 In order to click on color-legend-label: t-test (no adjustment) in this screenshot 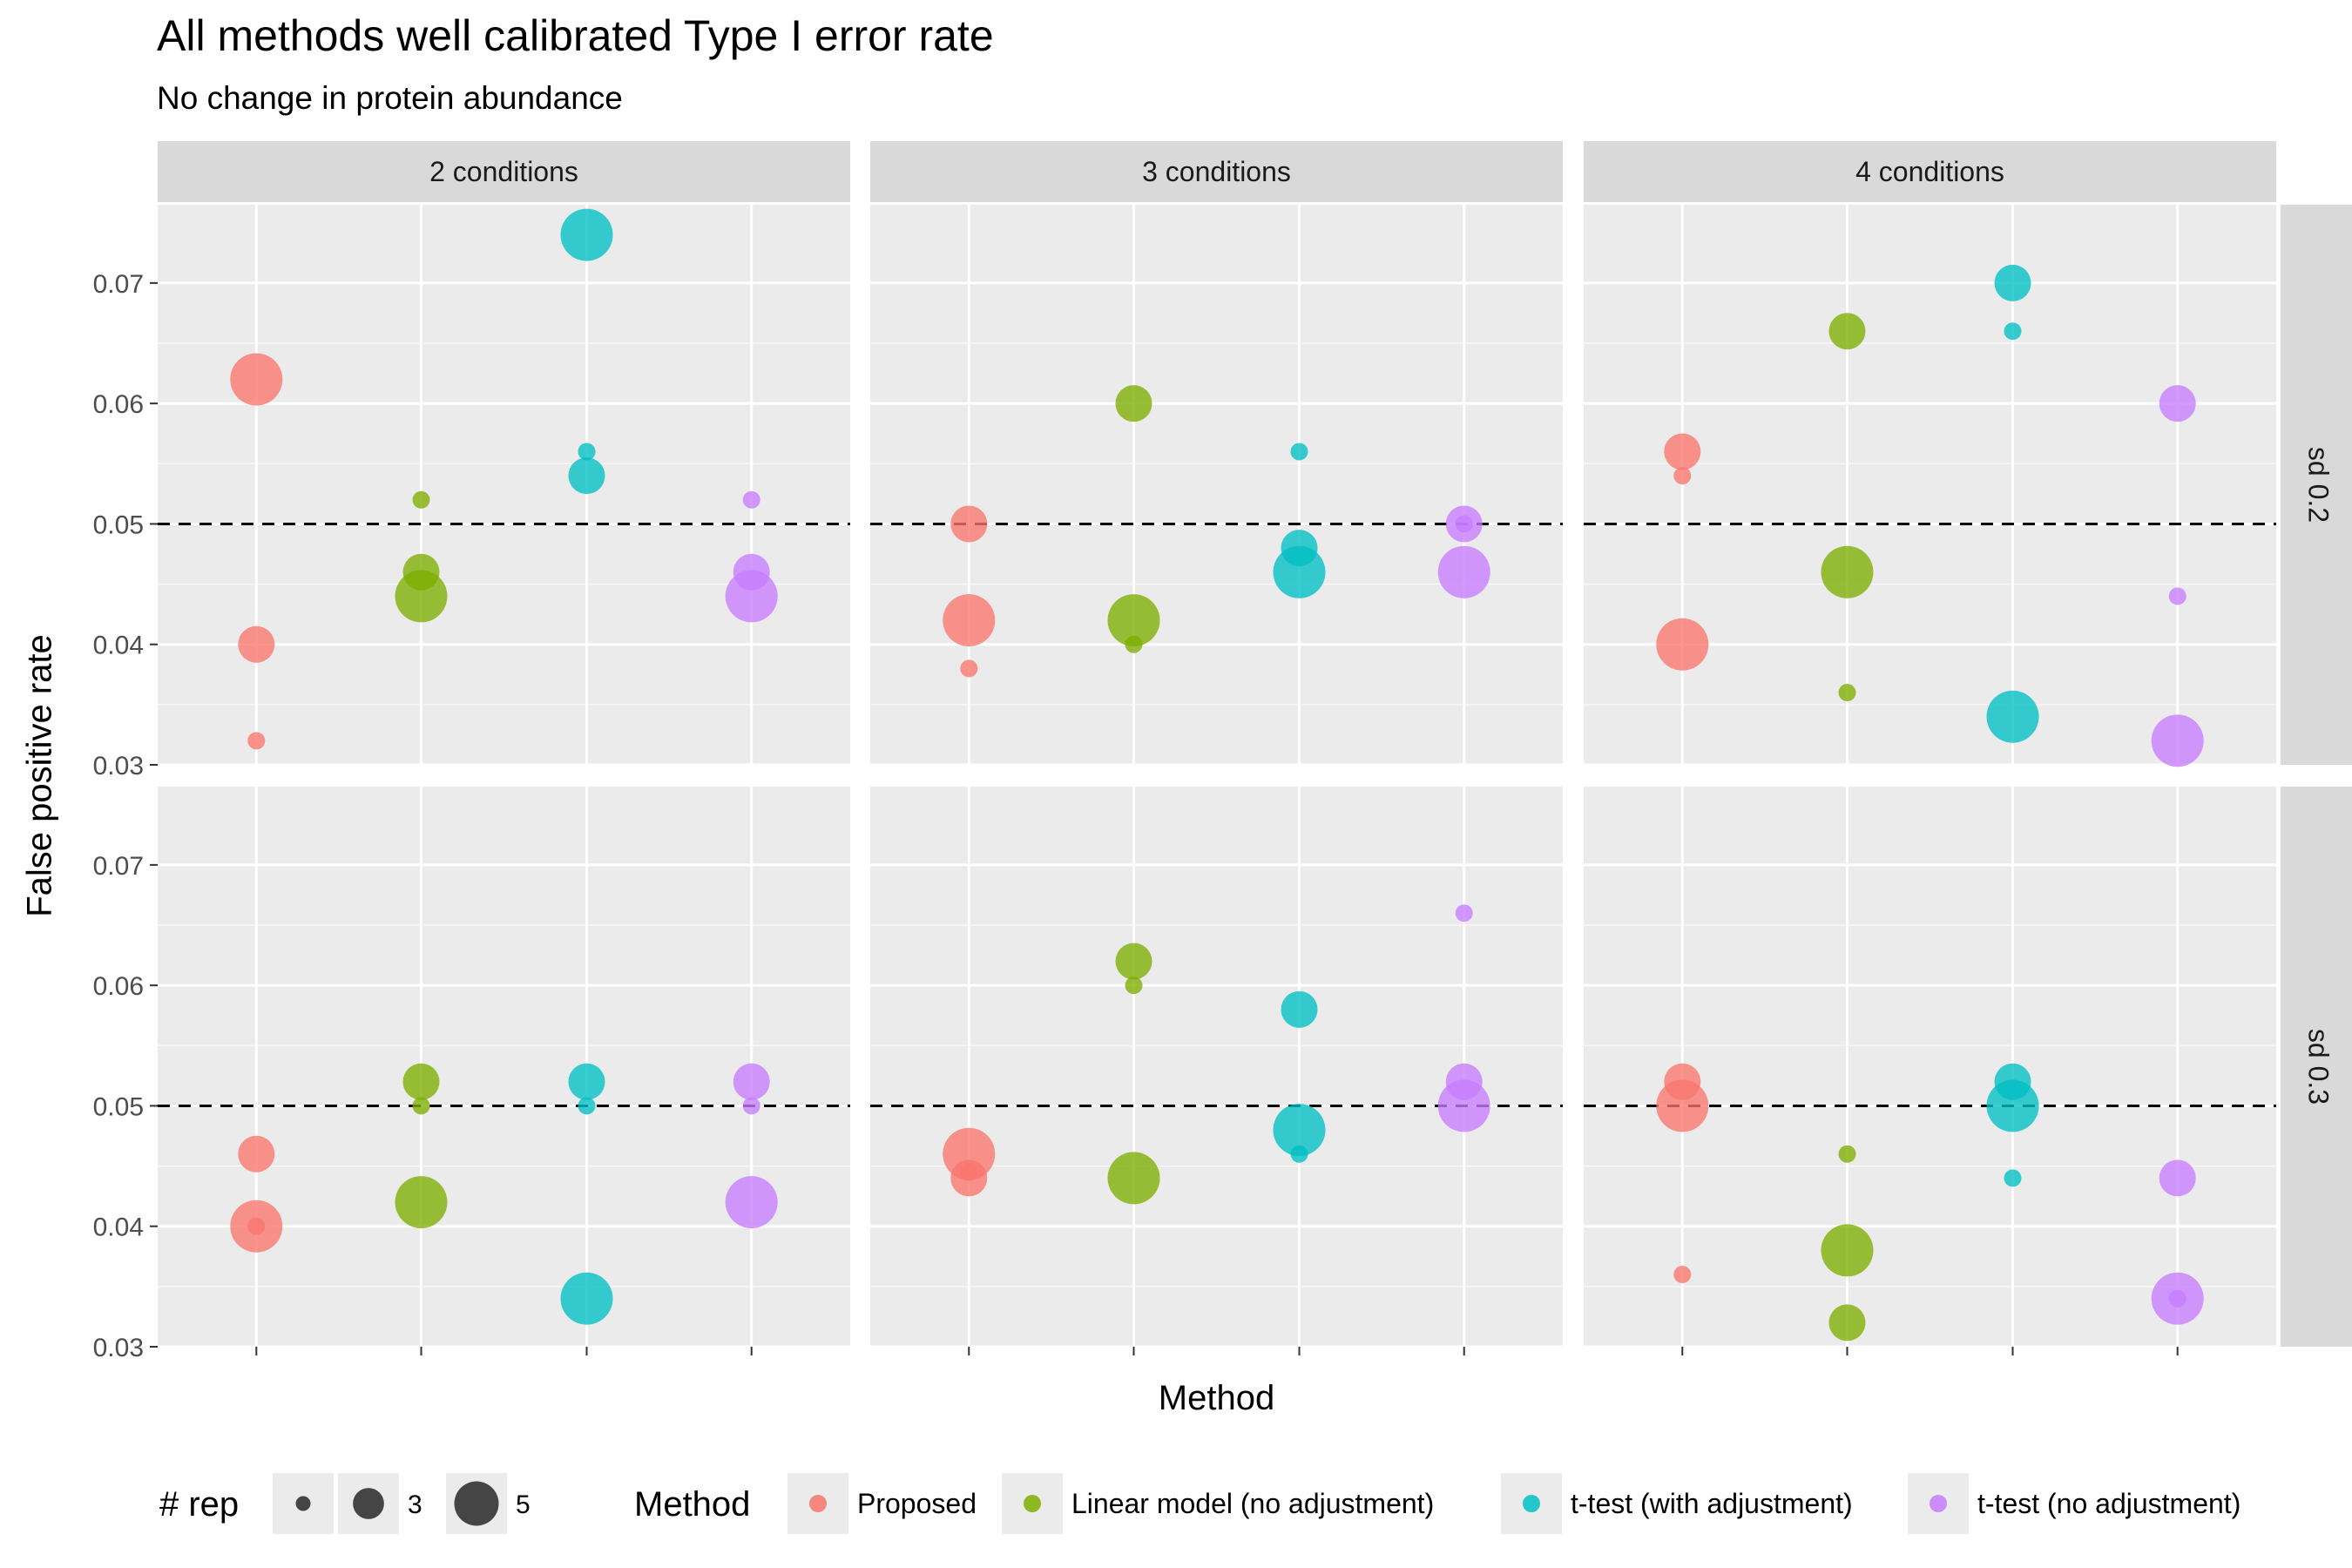, I will do `click(2108, 1503)`.